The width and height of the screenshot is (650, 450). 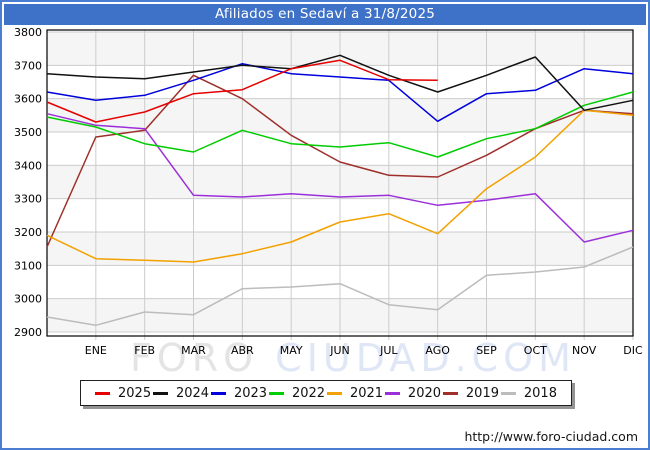 I want to click on series-line-2024, so click(x=340, y=83).